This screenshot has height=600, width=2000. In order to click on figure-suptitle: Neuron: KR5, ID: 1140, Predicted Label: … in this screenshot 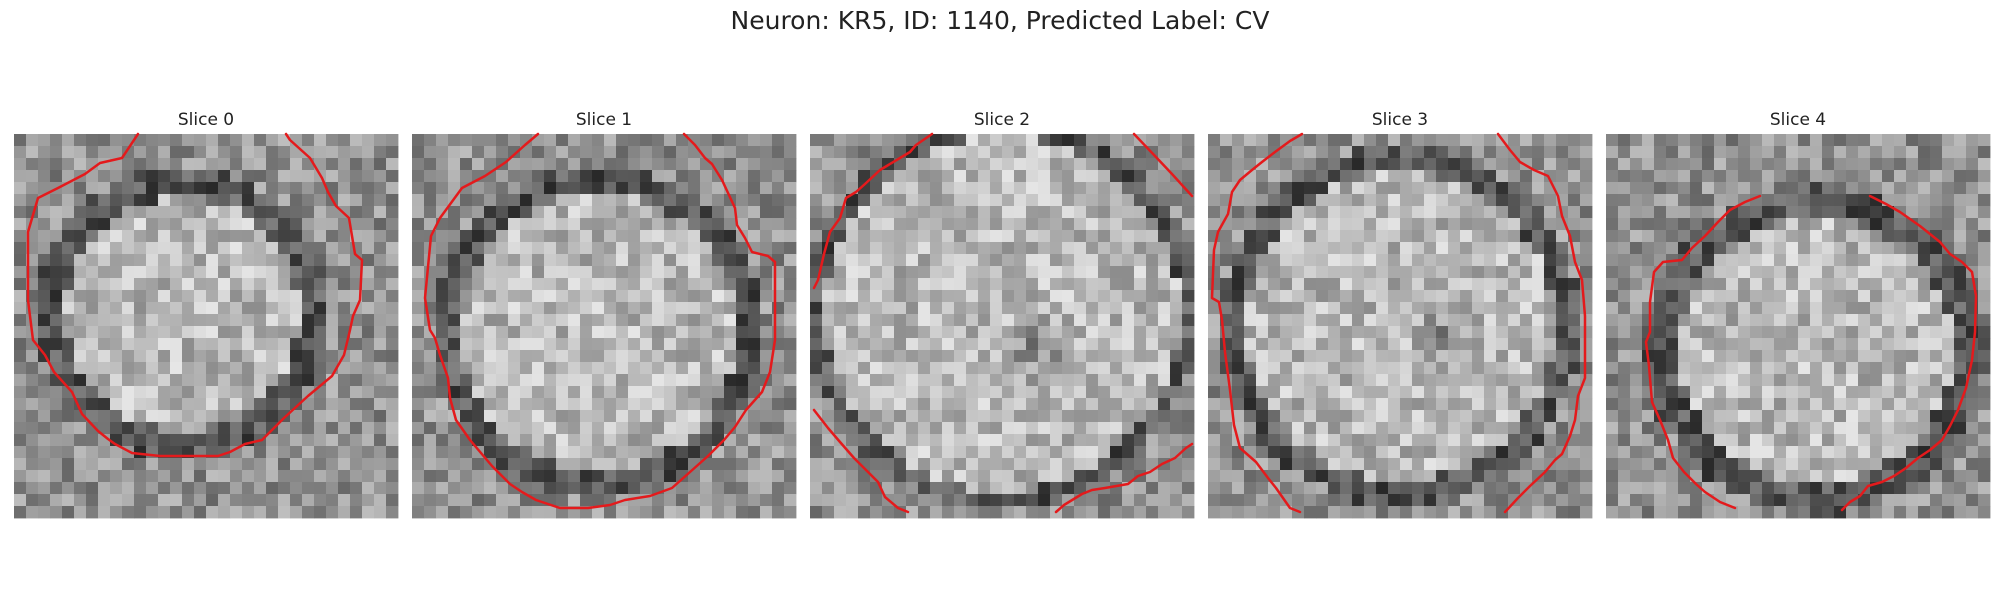, I will do `click(1000, 20)`.